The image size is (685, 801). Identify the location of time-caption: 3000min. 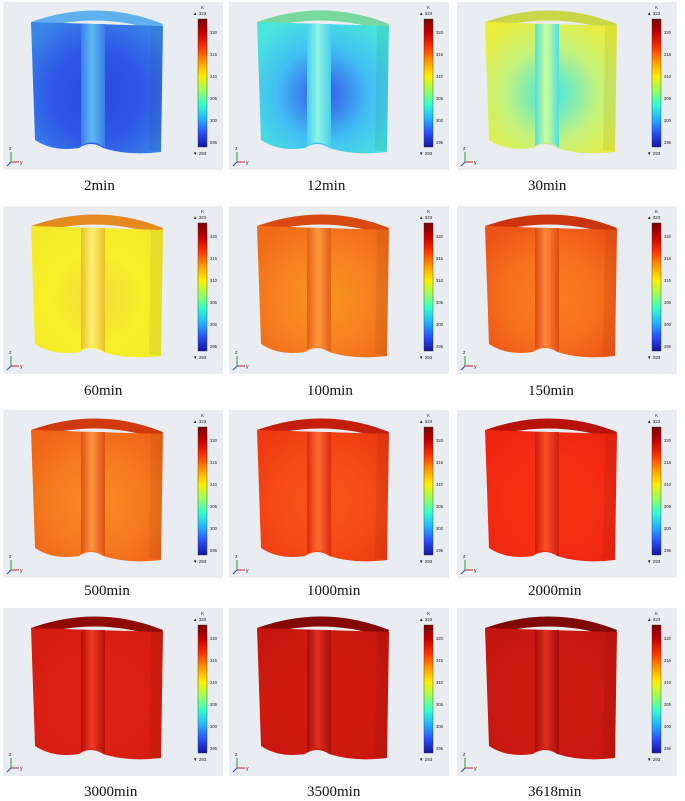
(111, 792).